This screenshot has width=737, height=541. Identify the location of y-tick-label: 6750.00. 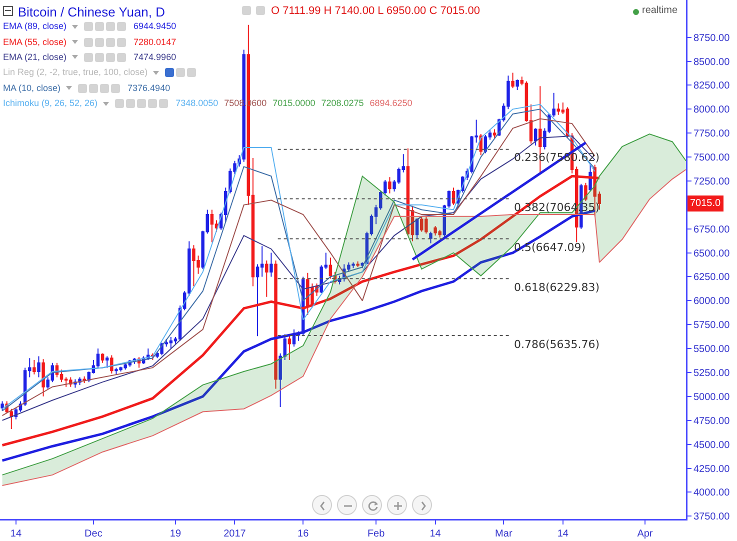
(712, 230).